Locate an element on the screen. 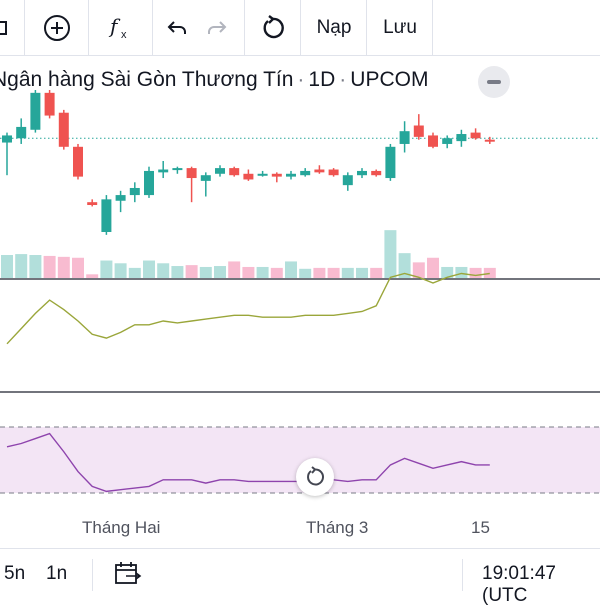 The width and height of the screenshot is (600, 607). add-icon is located at coordinates (57, 27).